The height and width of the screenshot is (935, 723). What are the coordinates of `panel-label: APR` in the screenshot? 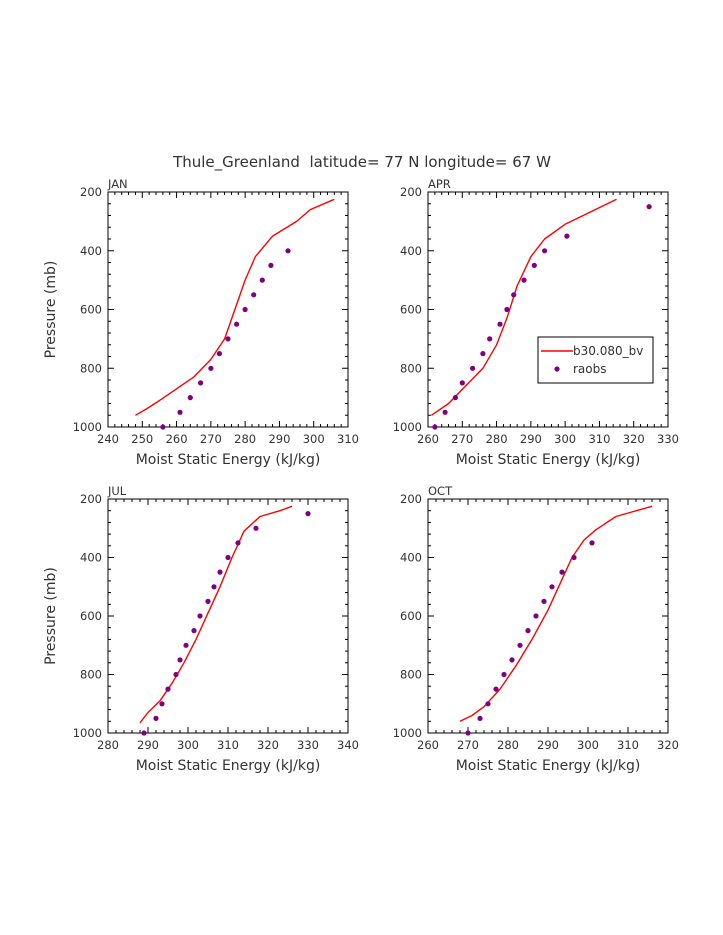 It's located at (439, 184).